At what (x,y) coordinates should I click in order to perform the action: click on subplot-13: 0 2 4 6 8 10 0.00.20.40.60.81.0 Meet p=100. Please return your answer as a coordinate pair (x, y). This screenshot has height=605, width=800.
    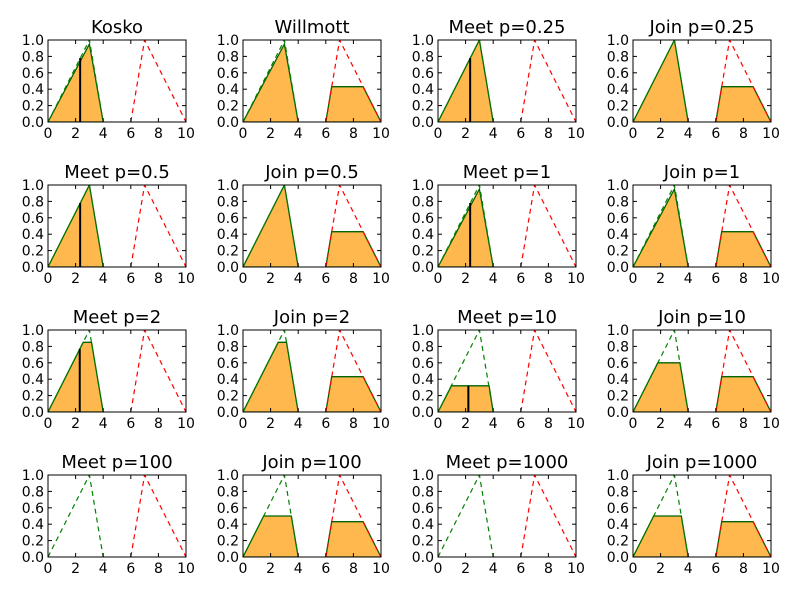
    Looking at the image, I should click on (108, 514).